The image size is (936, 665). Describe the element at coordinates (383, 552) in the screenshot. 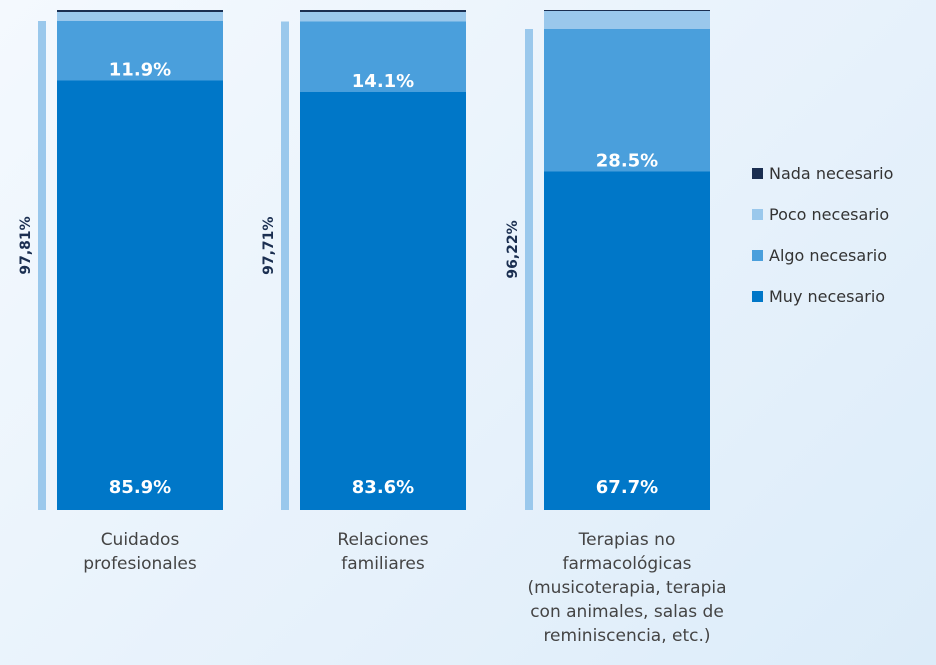

I see `x-tick-label: Relaciones familiares` at that location.